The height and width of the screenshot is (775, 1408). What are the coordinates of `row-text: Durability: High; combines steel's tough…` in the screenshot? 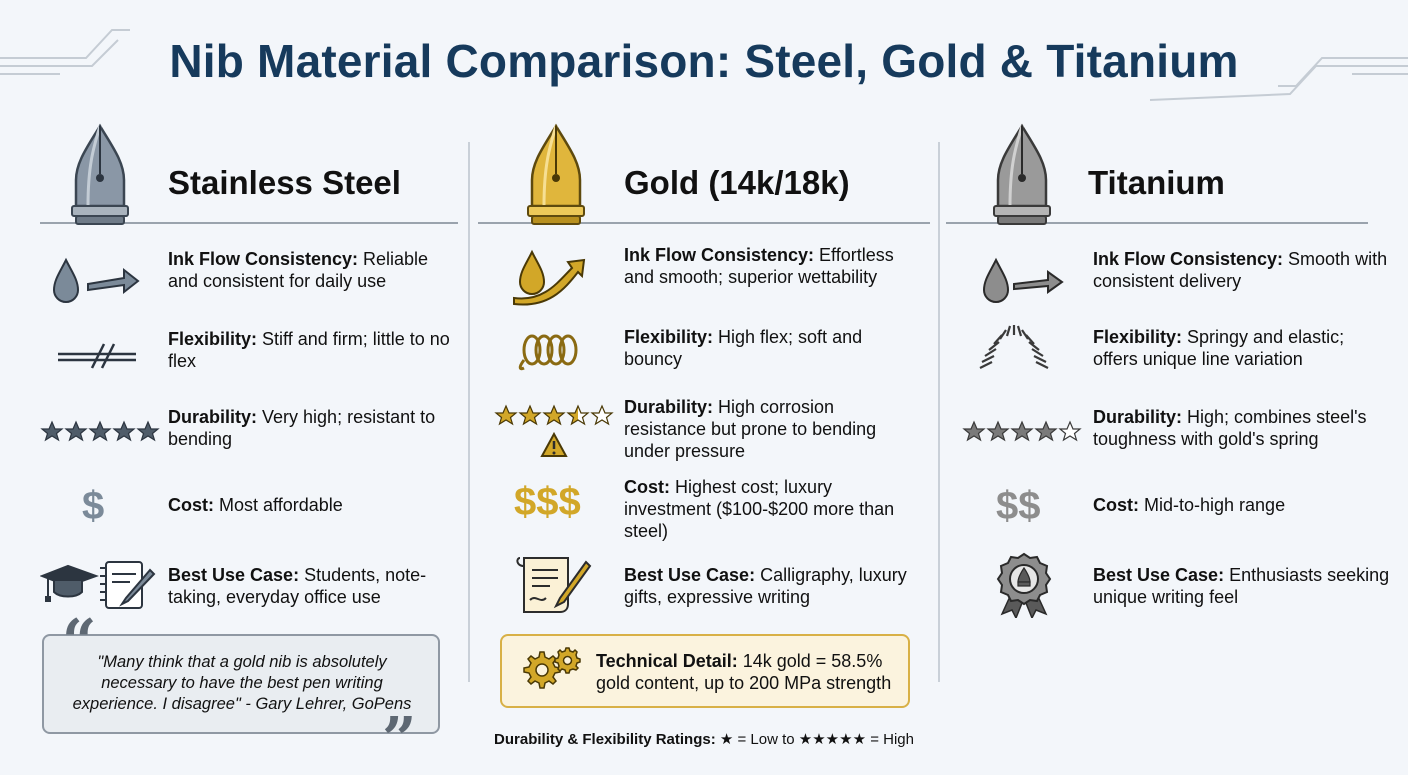 It's located at (1230, 428).